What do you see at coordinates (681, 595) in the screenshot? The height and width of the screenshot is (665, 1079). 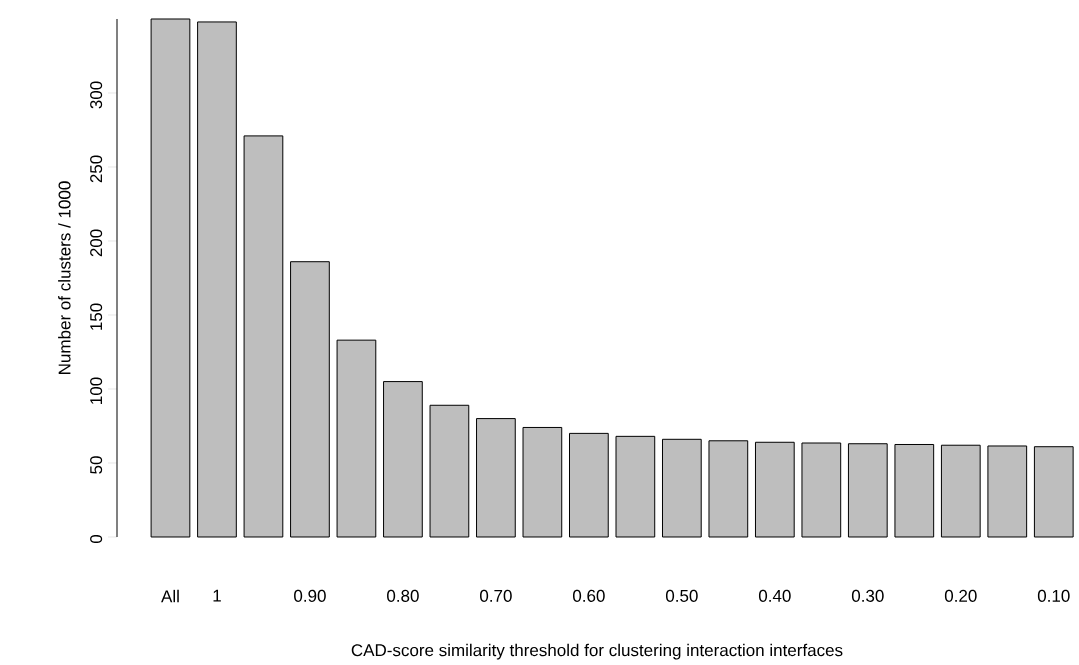 I see `x-tick-label: 0.50` at bounding box center [681, 595].